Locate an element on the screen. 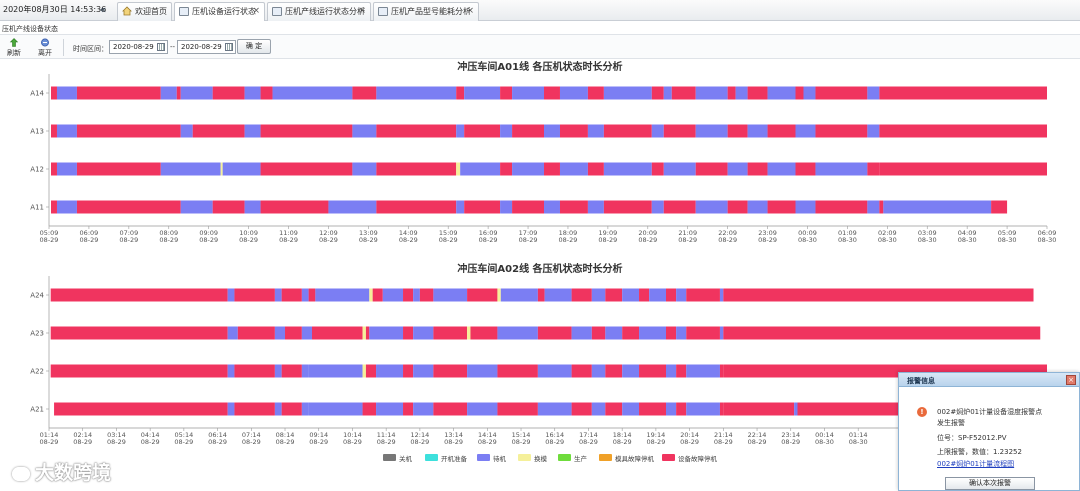  x-tick-label: 16:09 is located at coordinates (488, 233).